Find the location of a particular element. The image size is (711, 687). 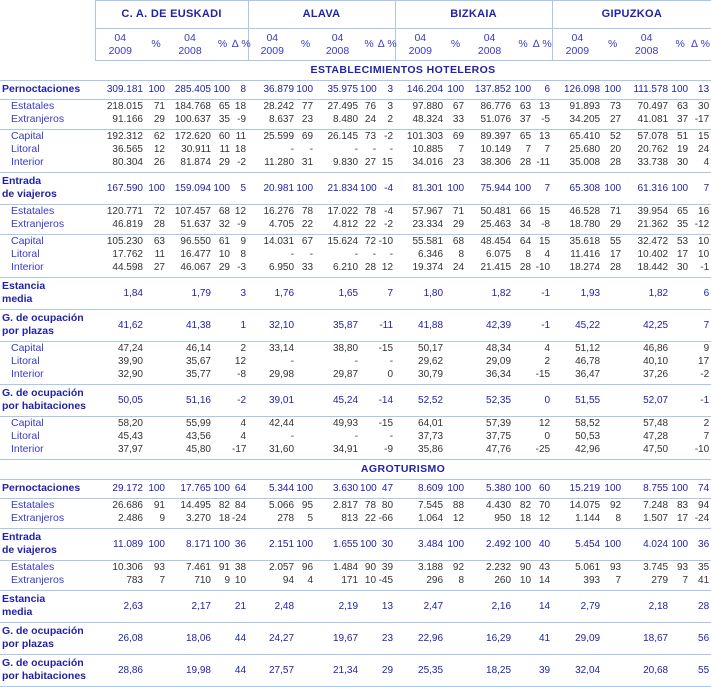

data-cell: 19,67 is located at coordinates (338, 638).